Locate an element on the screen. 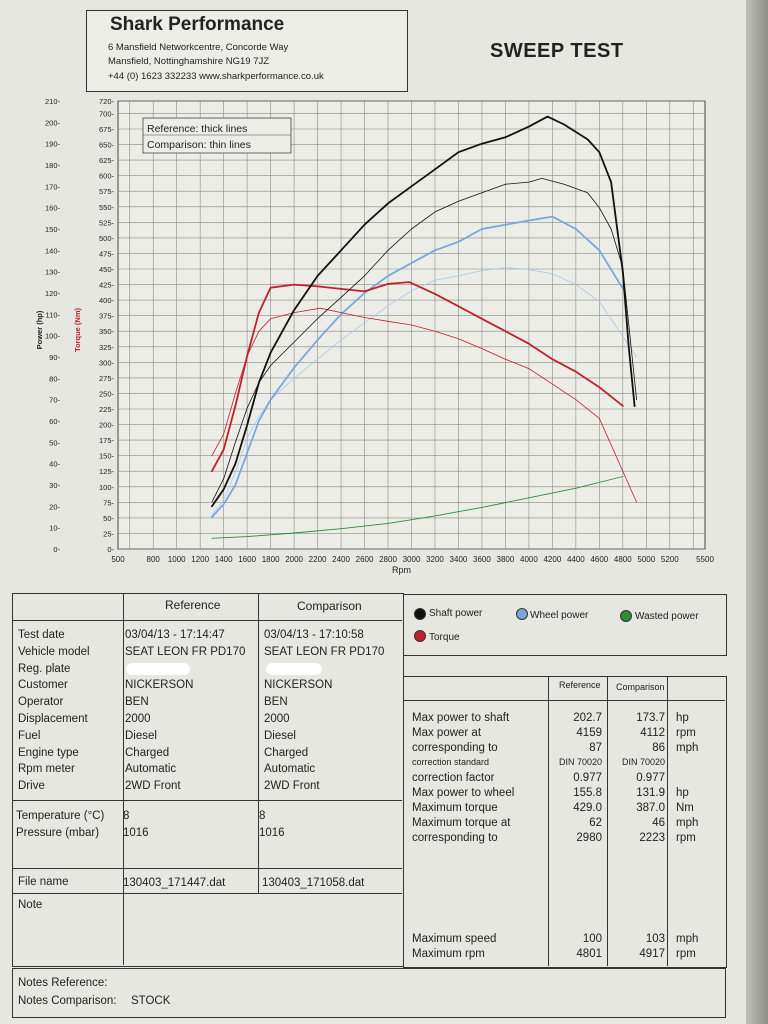  result-reference: 0.977 is located at coordinates (587, 778).